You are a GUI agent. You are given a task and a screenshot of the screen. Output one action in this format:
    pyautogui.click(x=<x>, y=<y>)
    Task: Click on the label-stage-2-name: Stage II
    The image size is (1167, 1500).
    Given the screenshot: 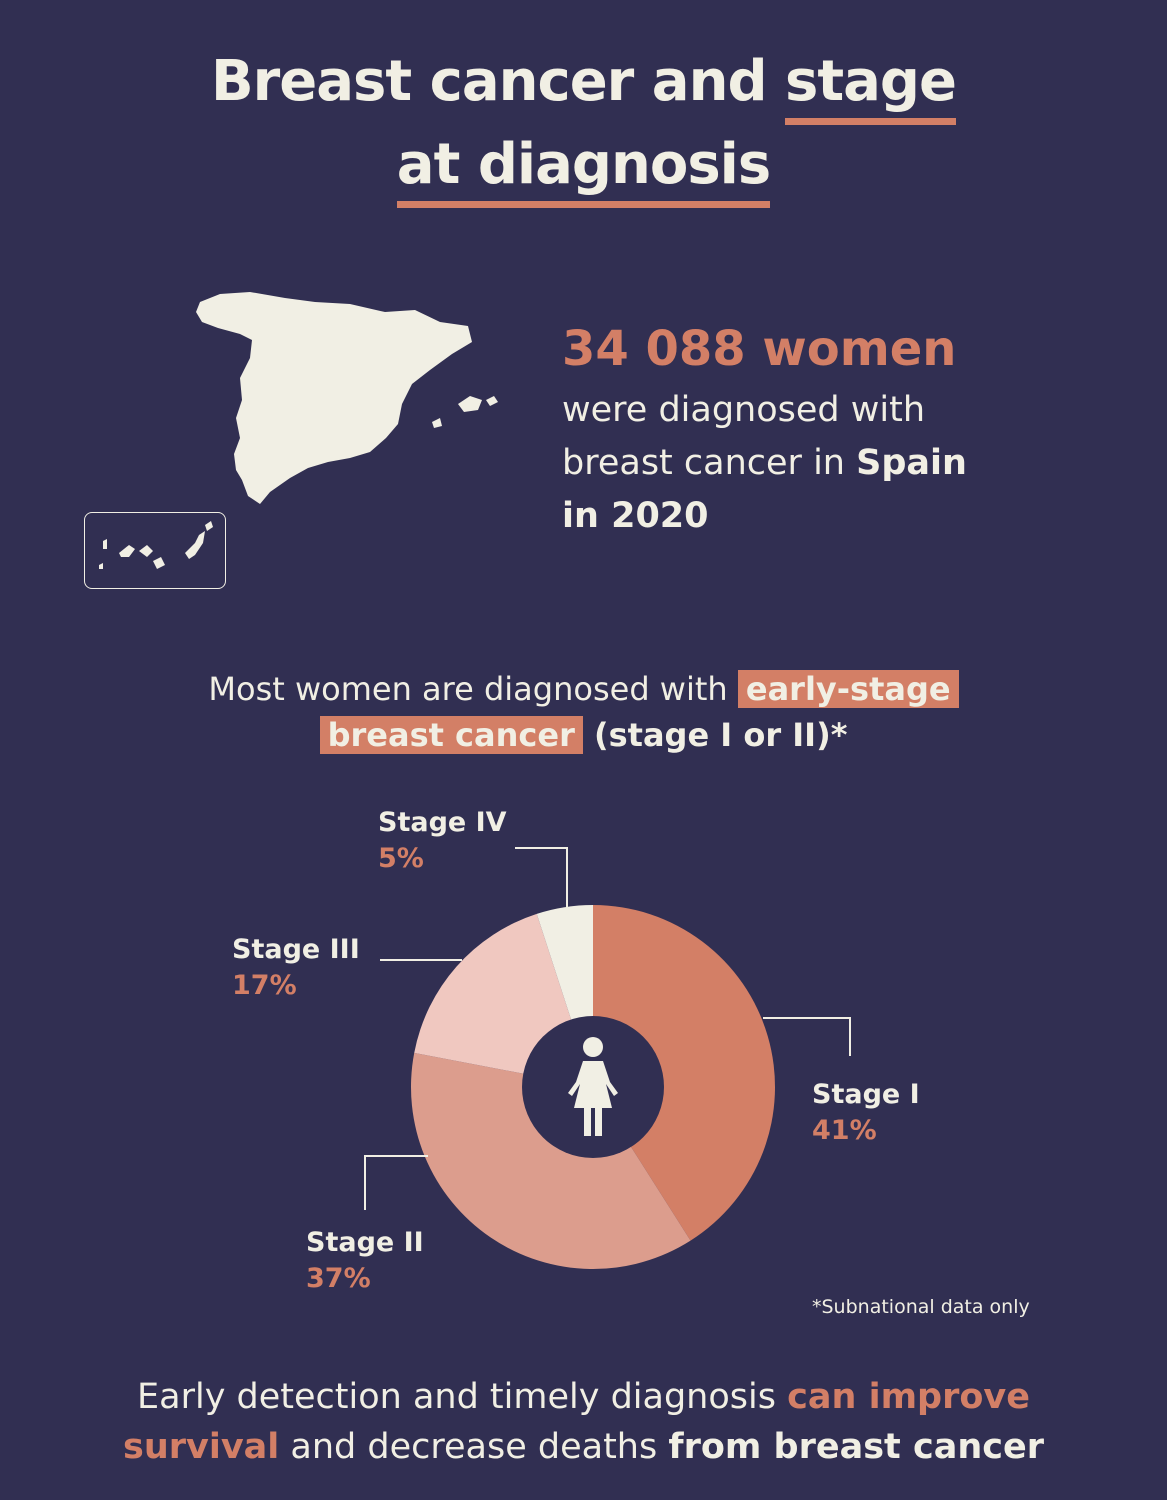 What is the action you would take?
    pyautogui.click(x=365, y=1242)
    